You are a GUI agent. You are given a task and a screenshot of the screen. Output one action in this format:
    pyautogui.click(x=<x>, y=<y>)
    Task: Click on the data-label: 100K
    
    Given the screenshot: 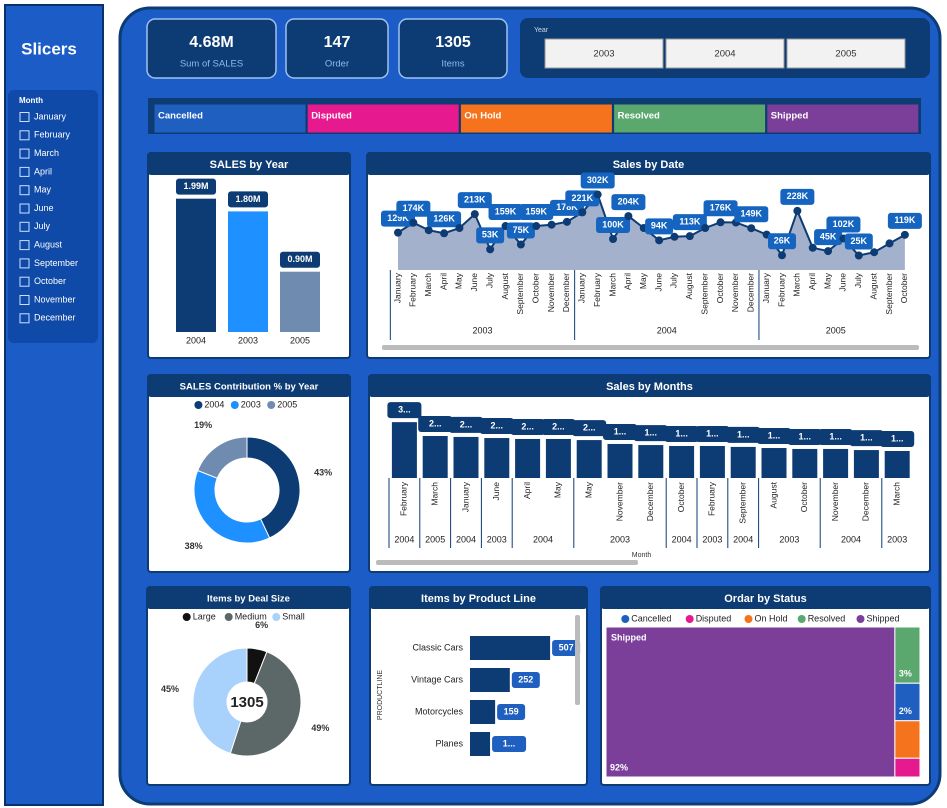 What is the action you would take?
    pyautogui.click(x=613, y=224)
    